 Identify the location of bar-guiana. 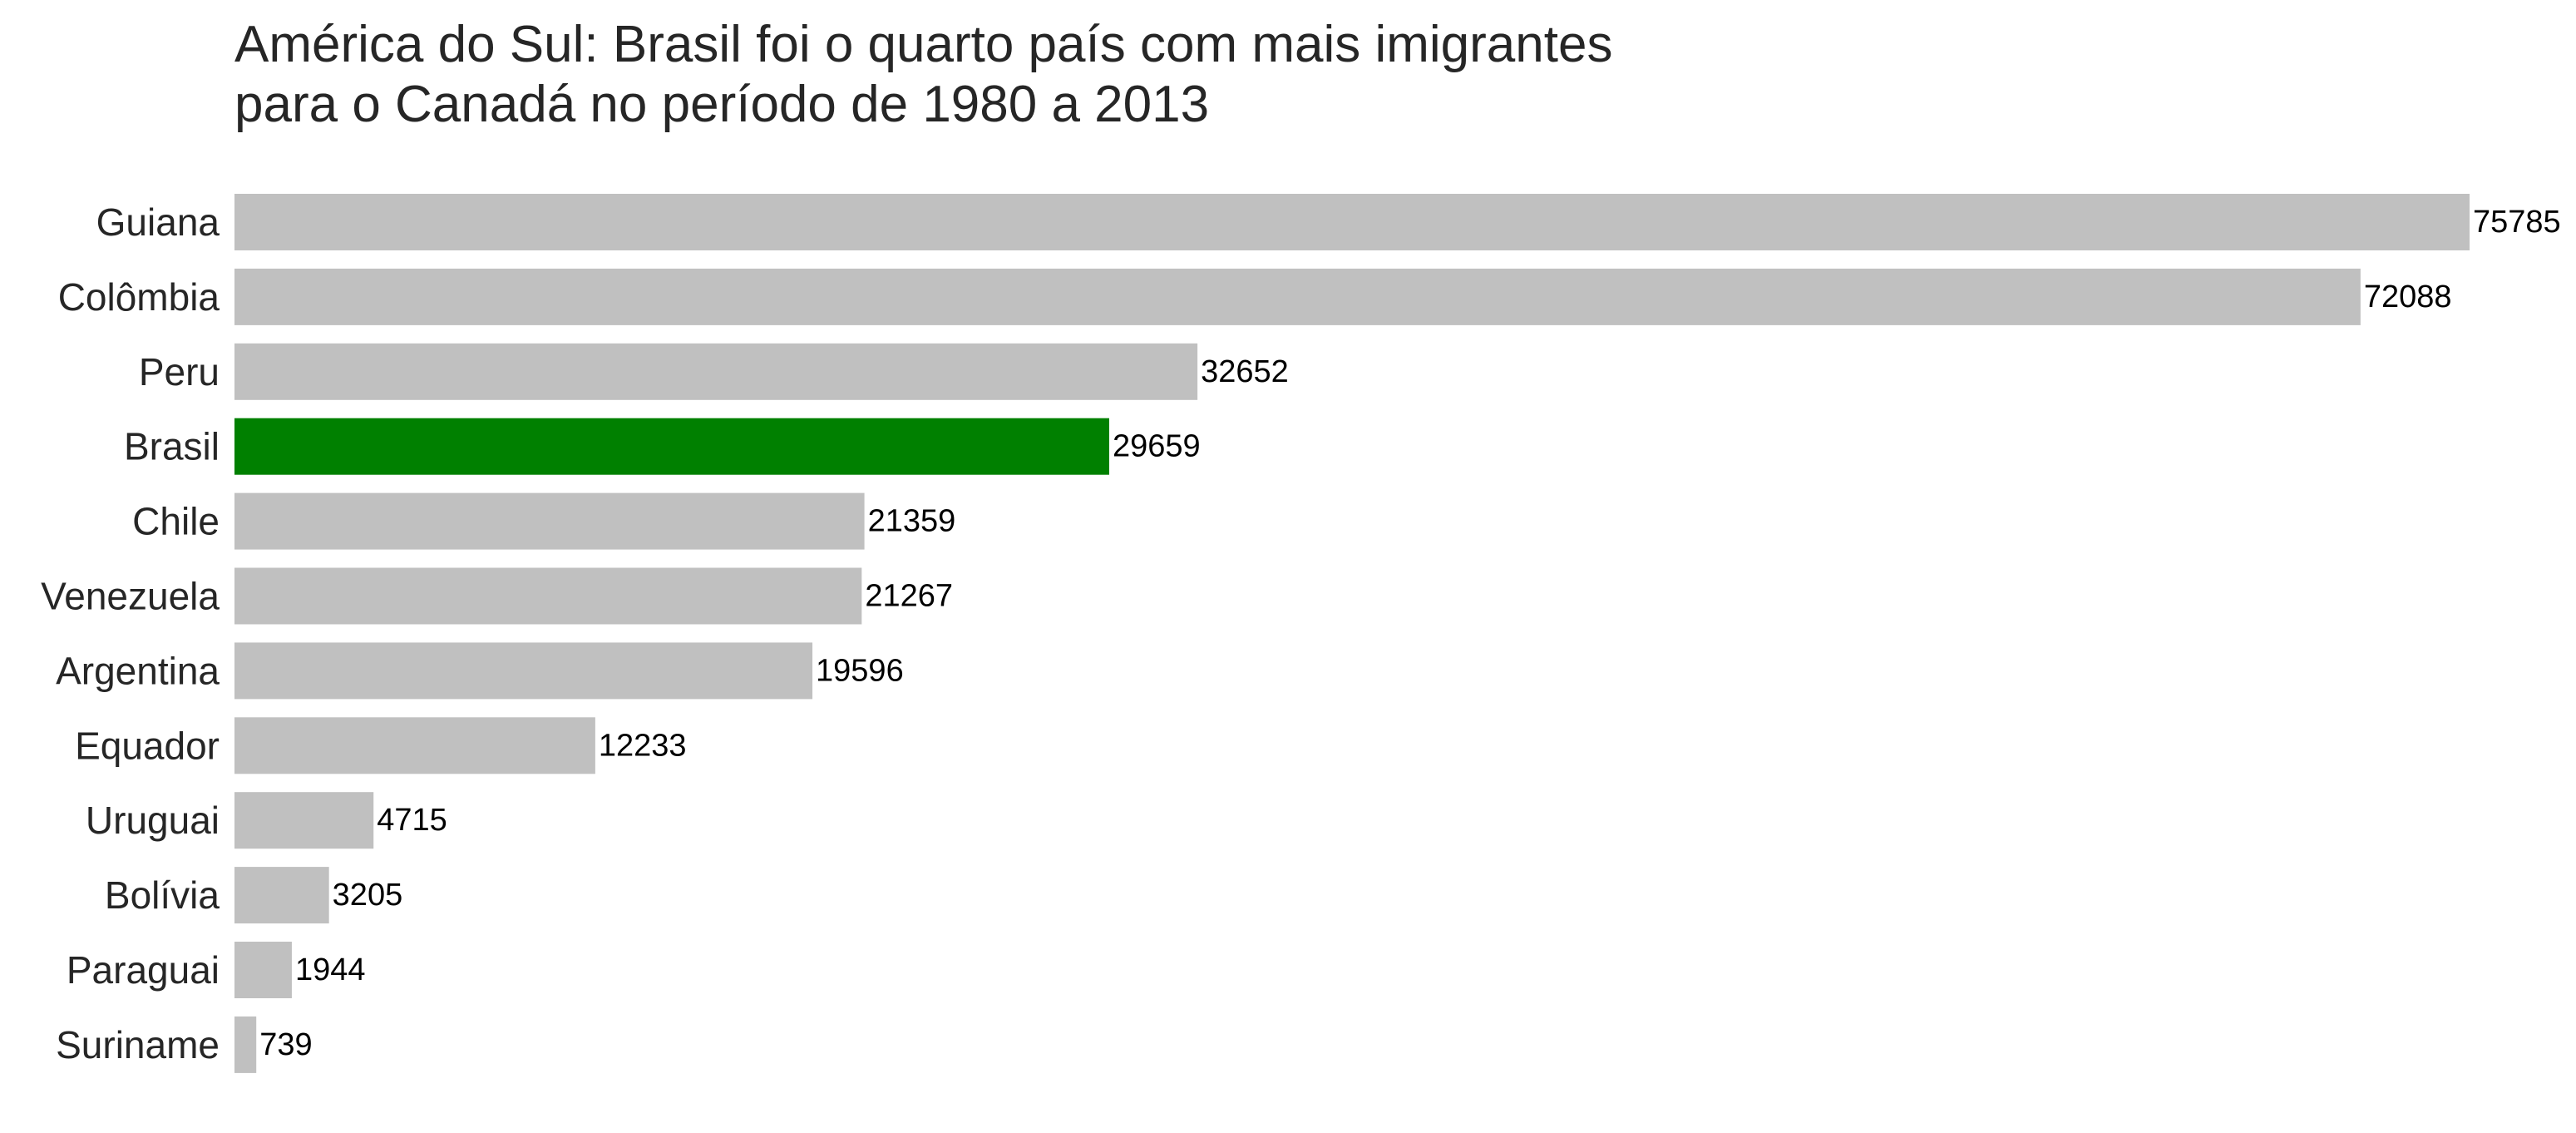
(1352, 222).